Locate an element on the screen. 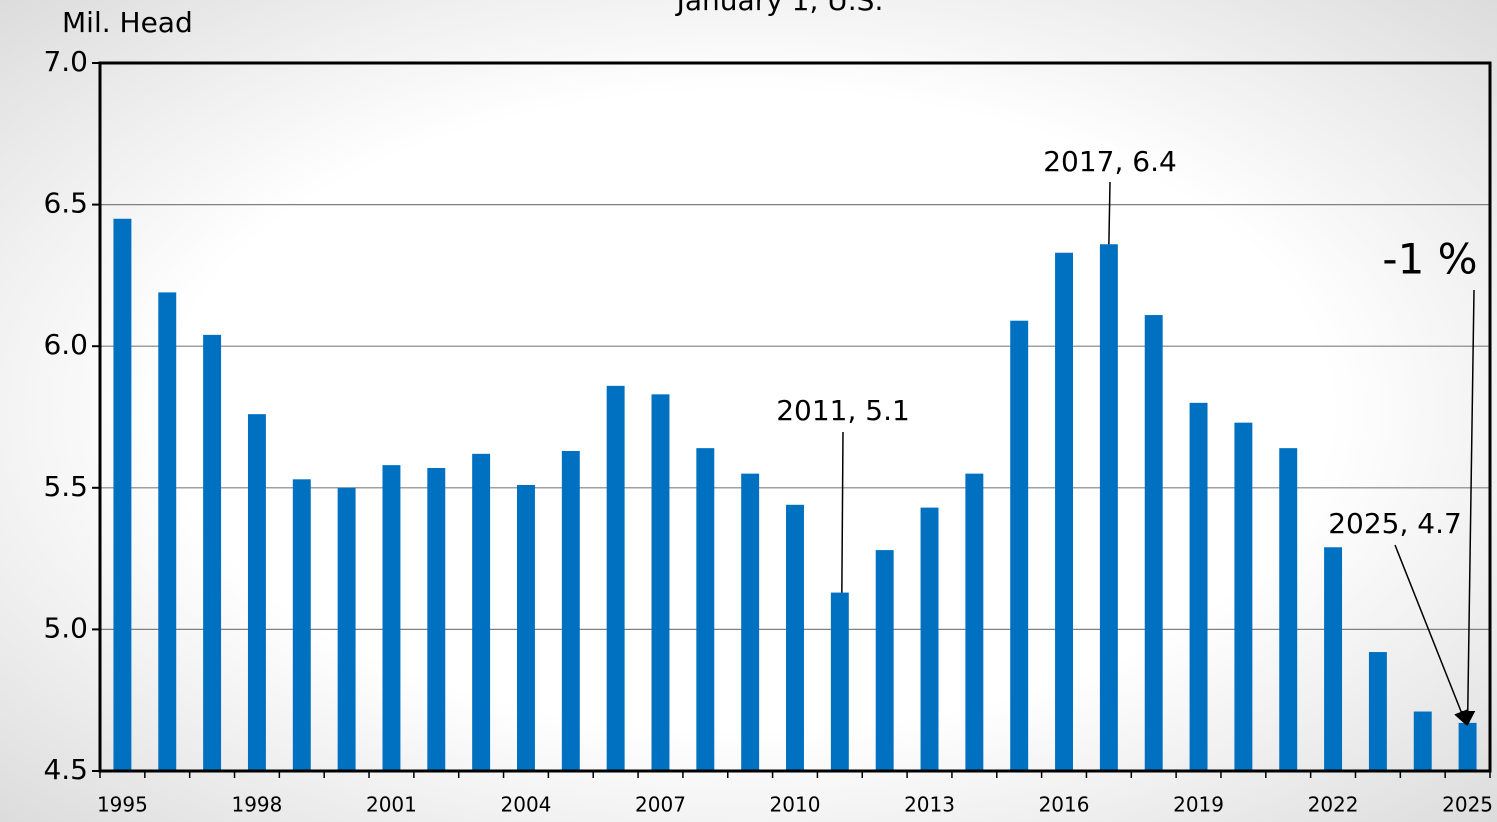 The image size is (1497, 822). chart-title: January 1, U.S. is located at coordinates (779, 8).